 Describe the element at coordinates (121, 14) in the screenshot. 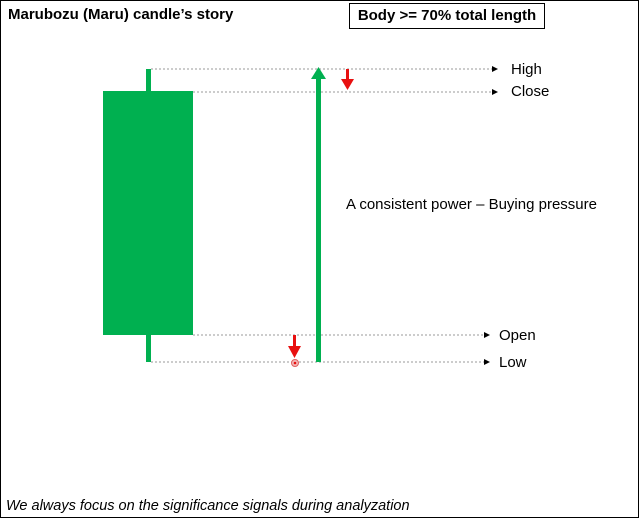

I see `diagram-title: Marubozu (Maru) candle’s story` at that location.